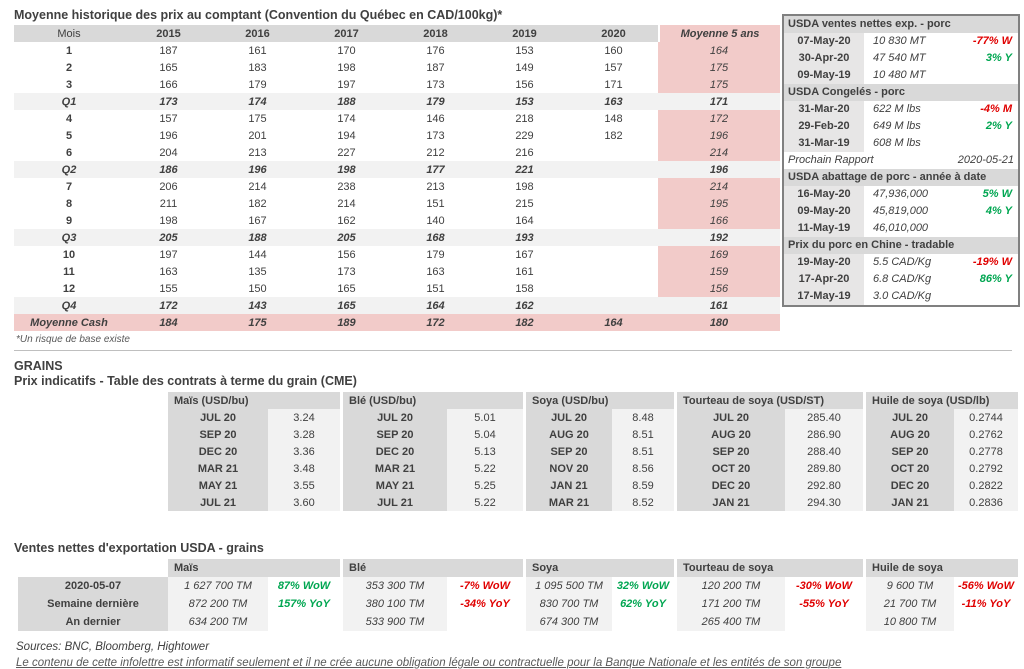 This screenshot has width=1024, height=669. What do you see at coordinates (485, 417) in the screenshot?
I see `contract-price: 5.01` at bounding box center [485, 417].